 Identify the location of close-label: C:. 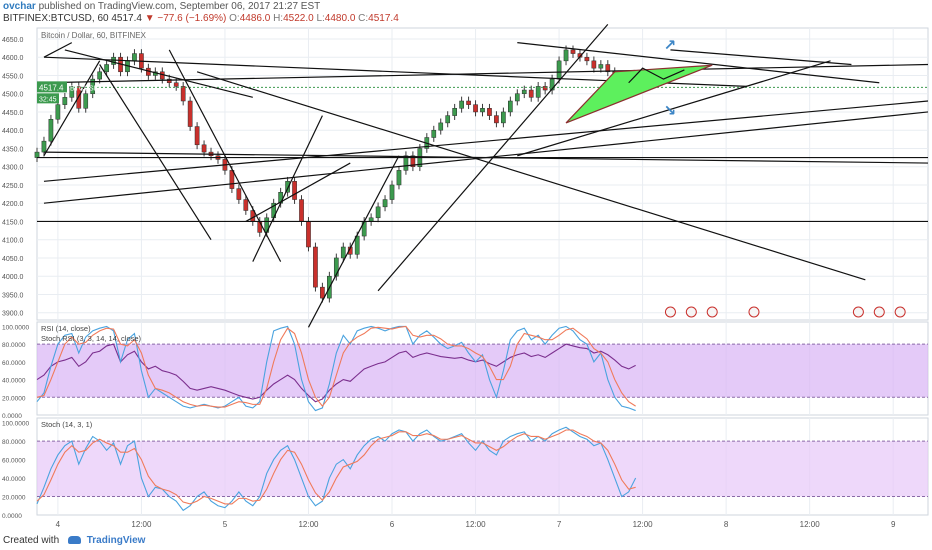
(363, 18).